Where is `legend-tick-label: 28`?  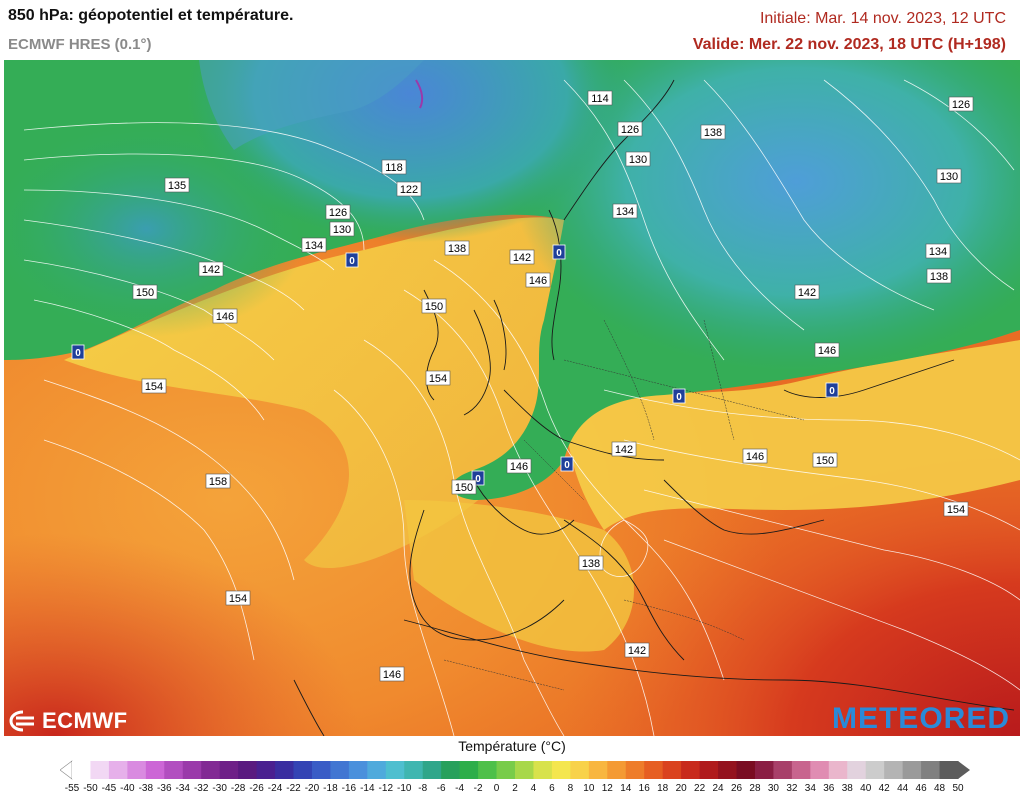 legend-tick-label: 28 is located at coordinates (755, 788).